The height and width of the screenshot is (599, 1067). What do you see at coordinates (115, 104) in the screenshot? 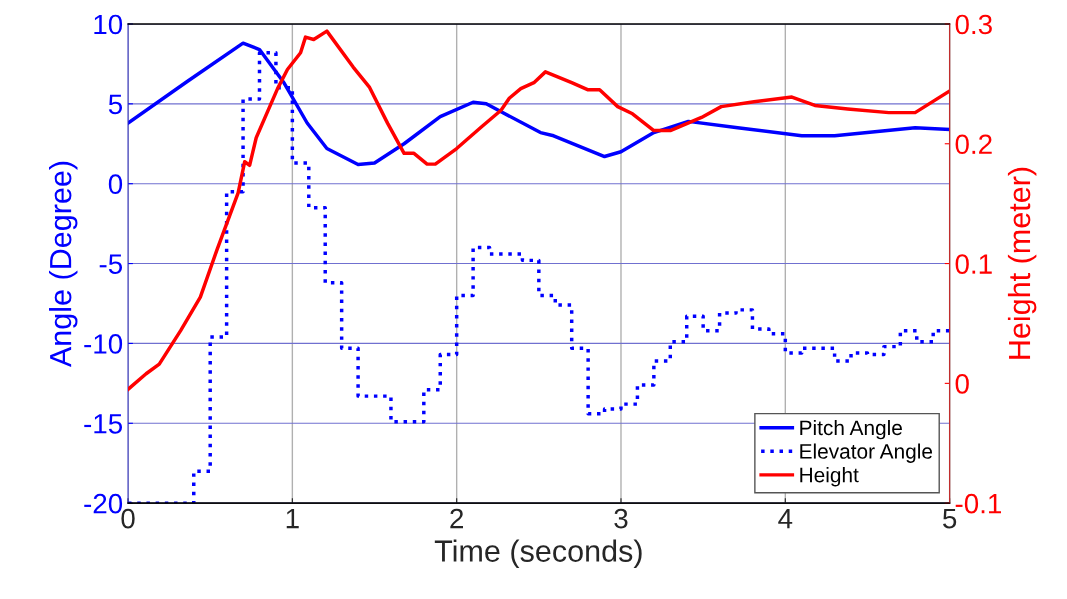
I see `y-tick-label: 5` at bounding box center [115, 104].